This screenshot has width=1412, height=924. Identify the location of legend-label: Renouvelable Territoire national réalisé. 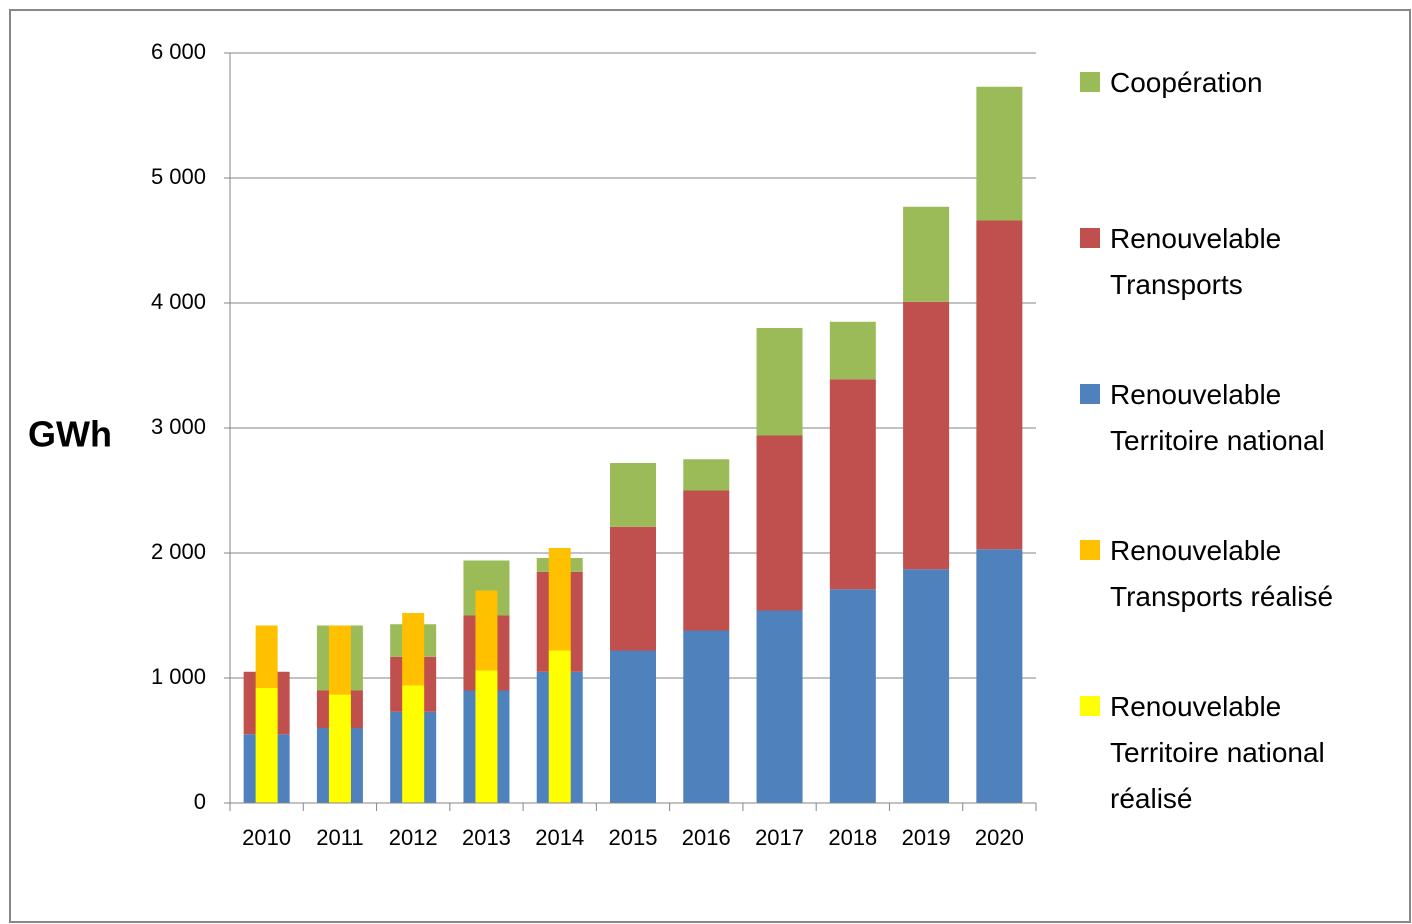
(1217, 752).